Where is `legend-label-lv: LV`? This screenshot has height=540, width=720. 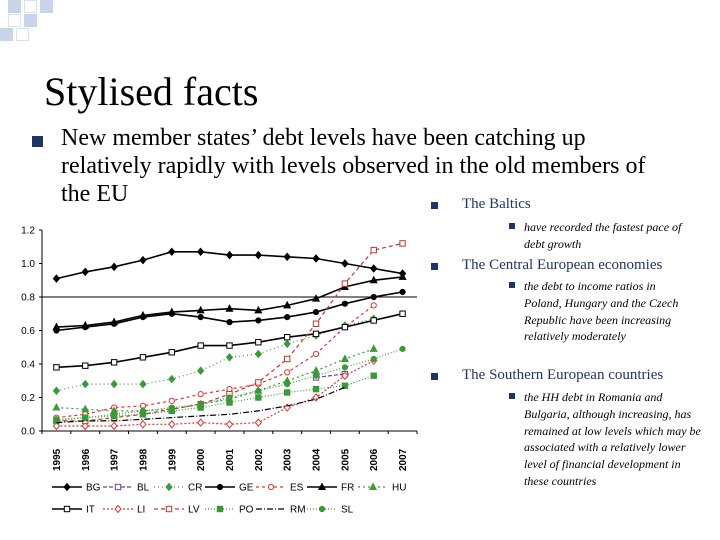
legend-label-lv: LV is located at coordinates (194, 510).